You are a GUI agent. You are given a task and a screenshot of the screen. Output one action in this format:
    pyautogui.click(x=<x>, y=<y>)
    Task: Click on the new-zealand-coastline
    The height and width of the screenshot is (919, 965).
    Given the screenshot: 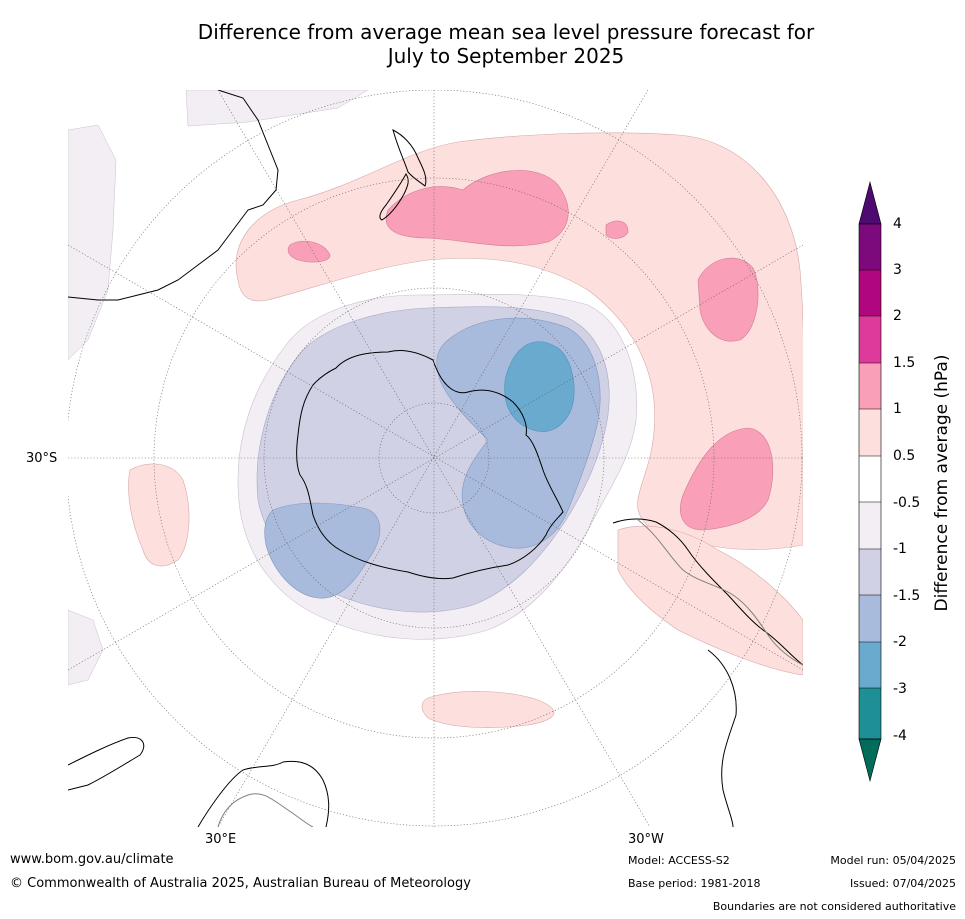 What is the action you would take?
    pyautogui.click(x=403, y=175)
    